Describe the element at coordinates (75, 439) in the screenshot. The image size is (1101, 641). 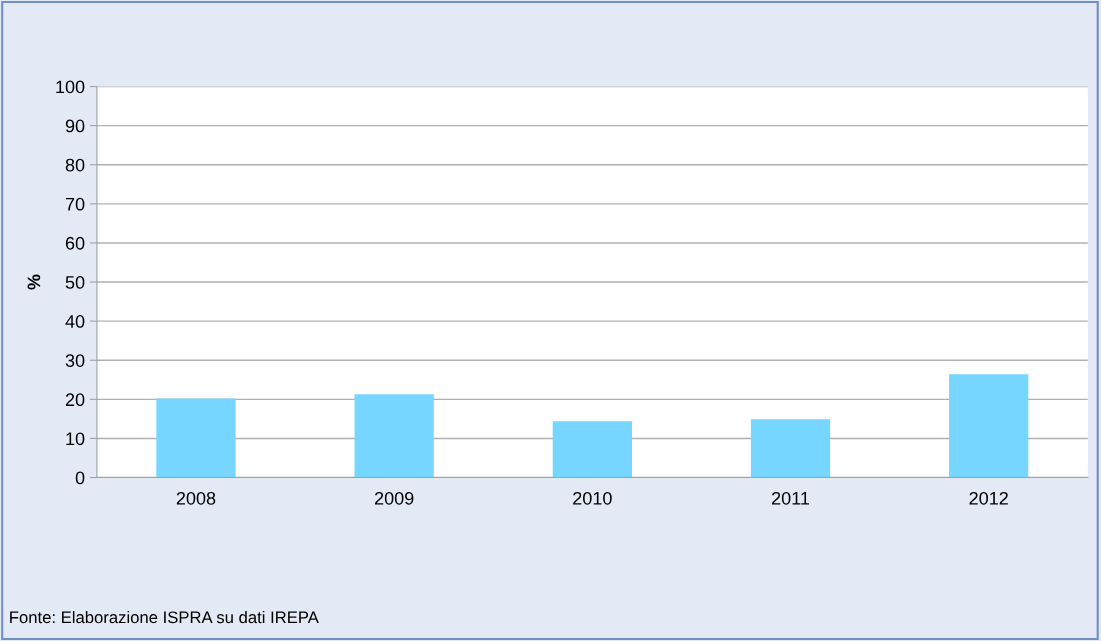
I see `y-tick-label: 10` at that location.